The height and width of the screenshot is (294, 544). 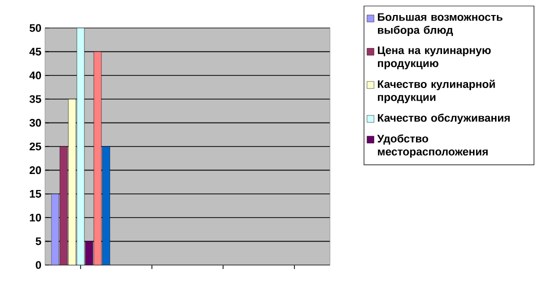 What do you see at coordinates (36, 170) in the screenshot?
I see `y-tick-label: 20` at bounding box center [36, 170].